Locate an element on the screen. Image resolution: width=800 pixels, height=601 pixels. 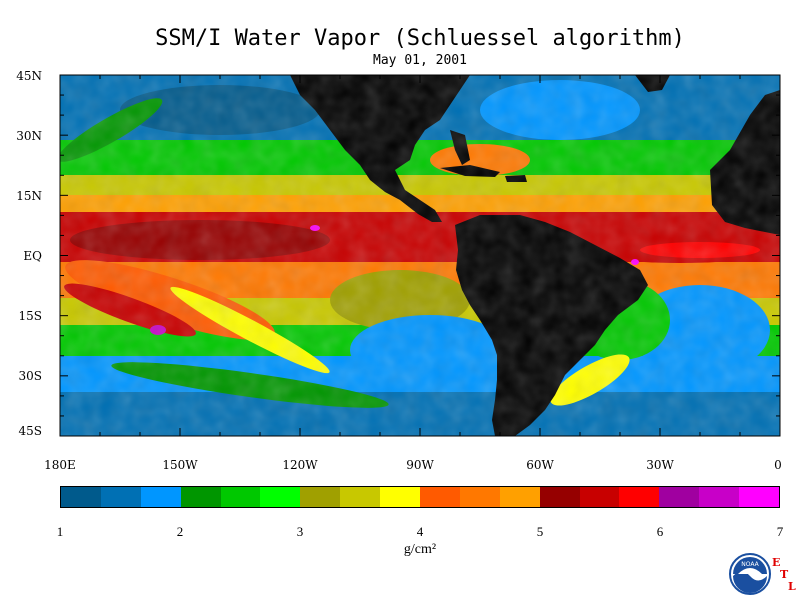
colorbar is located at coordinates (420, 497).